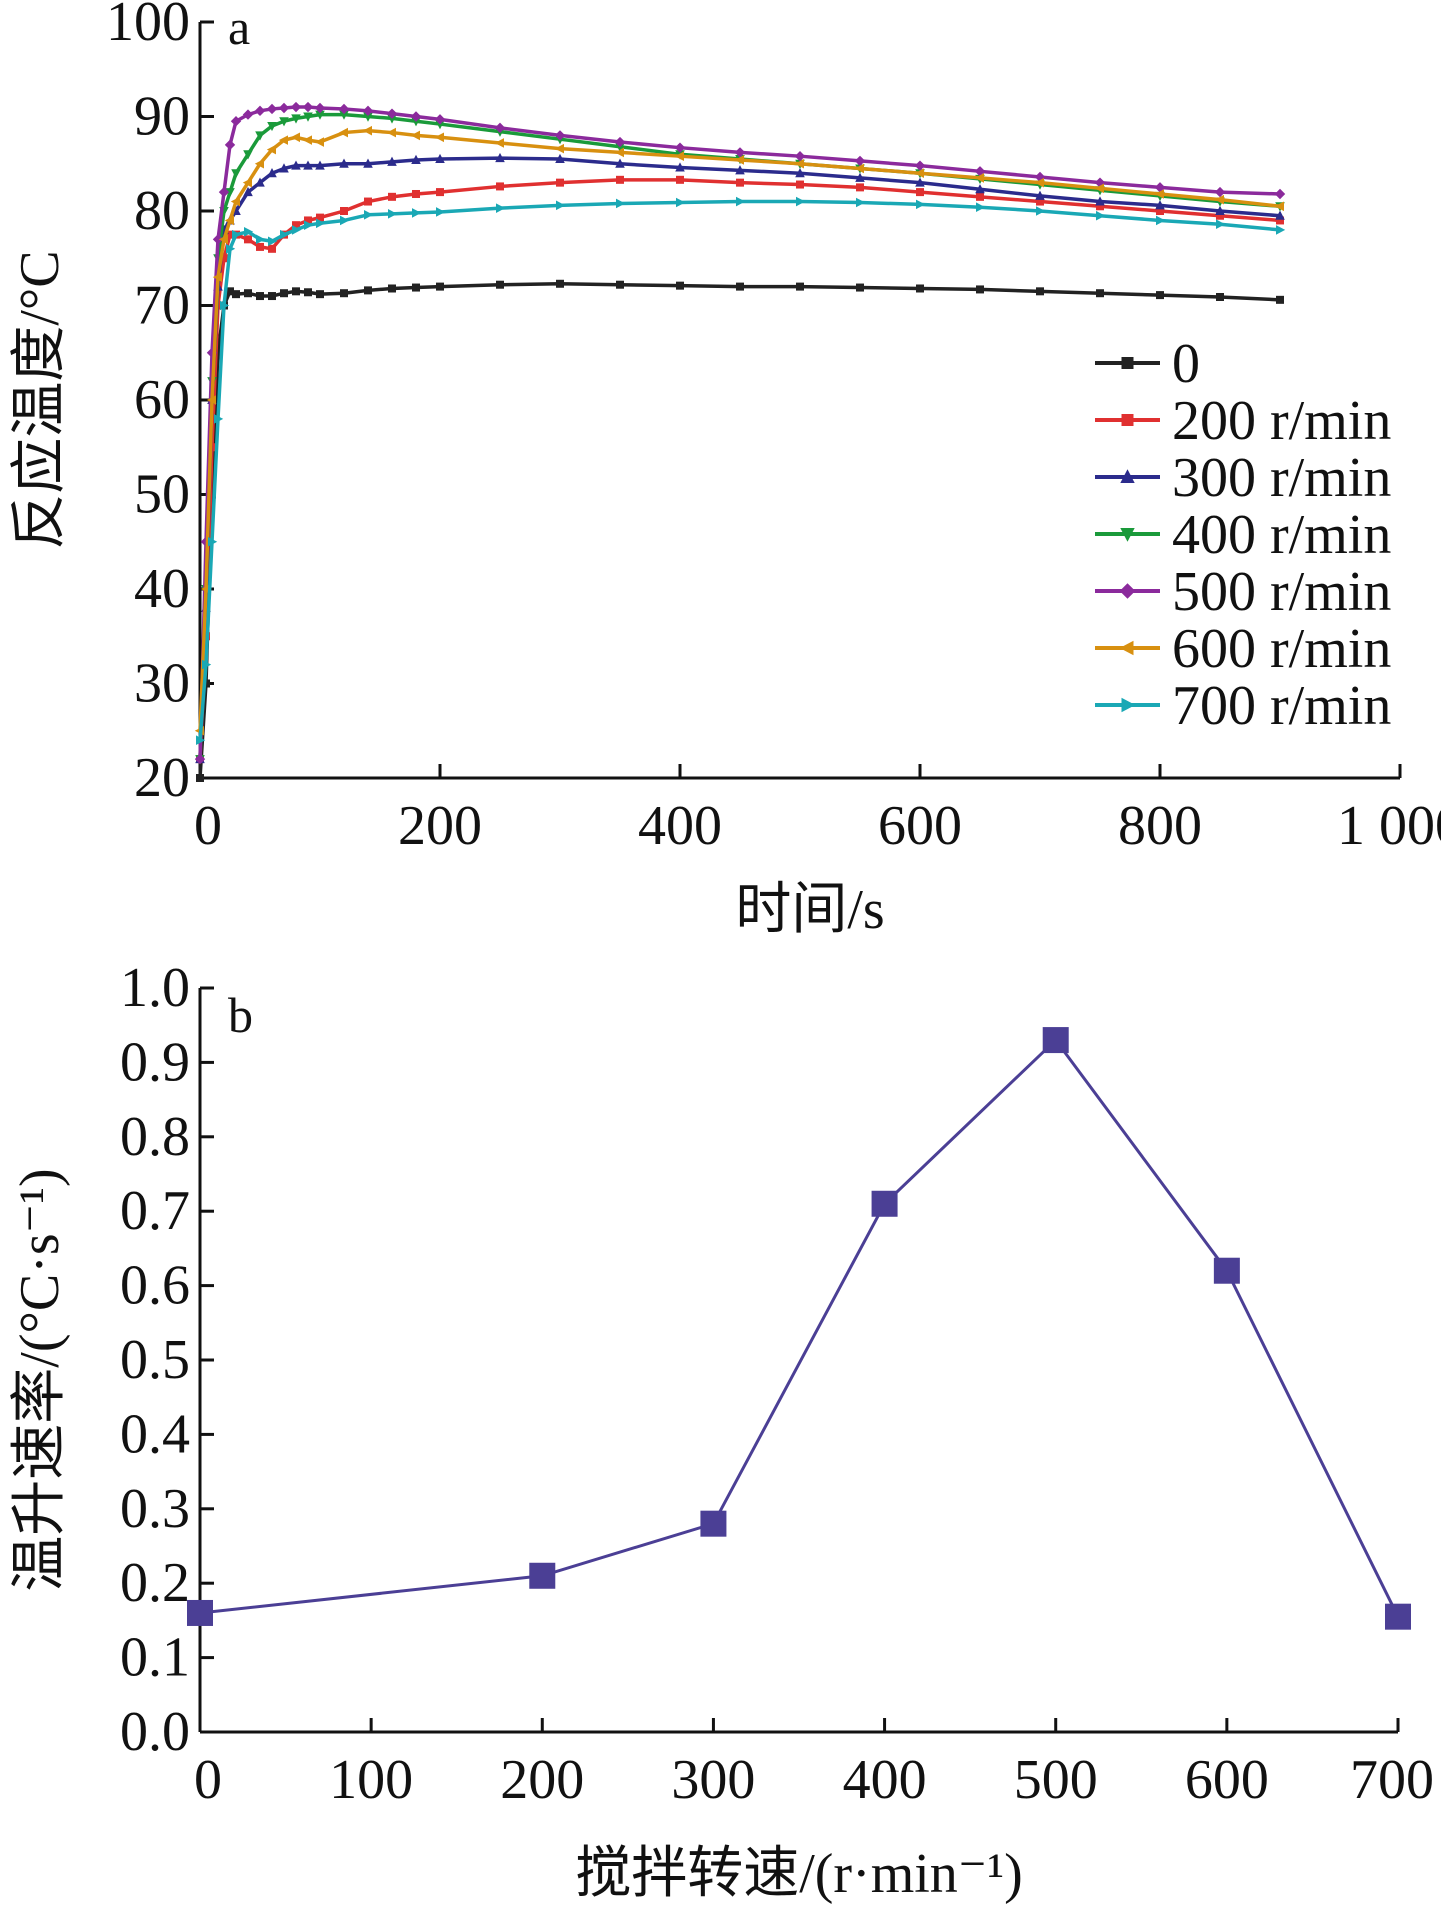 The image size is (1441, 1913). Describe the element at coordinates (155, 1583) in the screenshot. I see `y-tick-label-b: 0.2` at that location.